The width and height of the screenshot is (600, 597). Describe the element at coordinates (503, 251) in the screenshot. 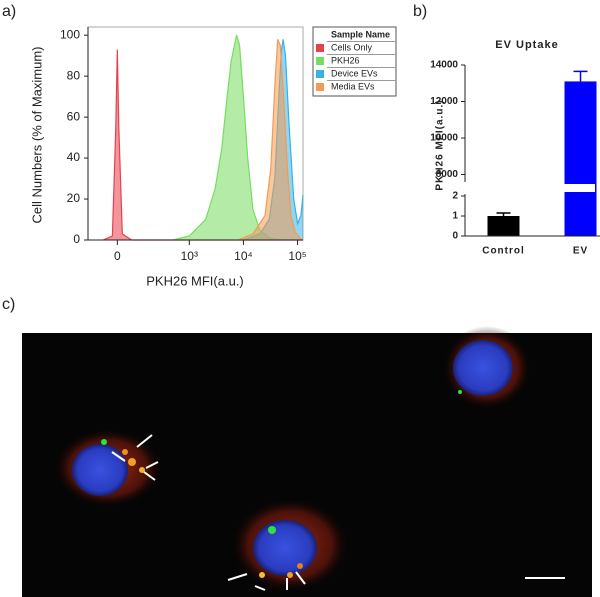

I see `x-tick-label: Control` at that location.